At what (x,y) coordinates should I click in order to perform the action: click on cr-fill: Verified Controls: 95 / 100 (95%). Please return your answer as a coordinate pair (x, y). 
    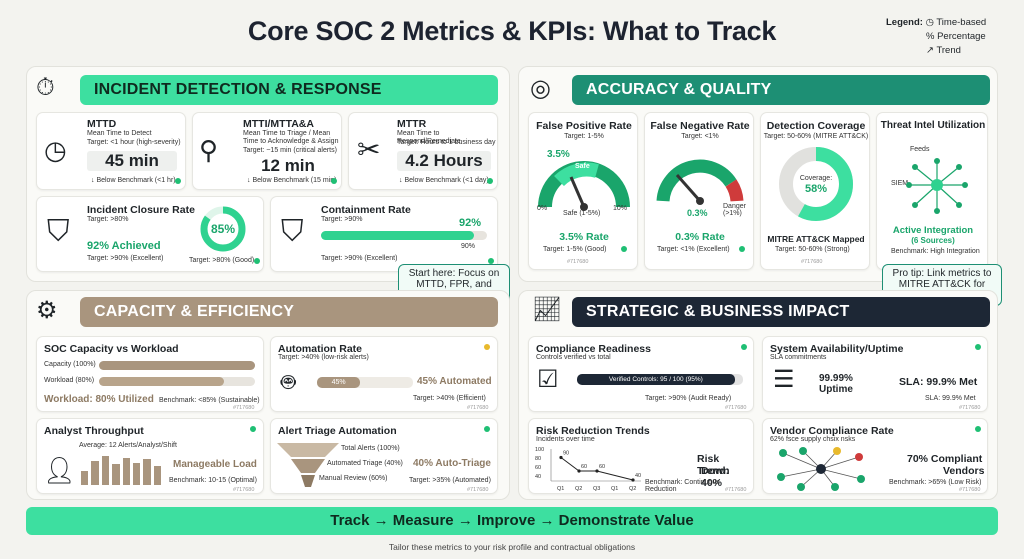
    Looking at the image, I should click on (656, 379).